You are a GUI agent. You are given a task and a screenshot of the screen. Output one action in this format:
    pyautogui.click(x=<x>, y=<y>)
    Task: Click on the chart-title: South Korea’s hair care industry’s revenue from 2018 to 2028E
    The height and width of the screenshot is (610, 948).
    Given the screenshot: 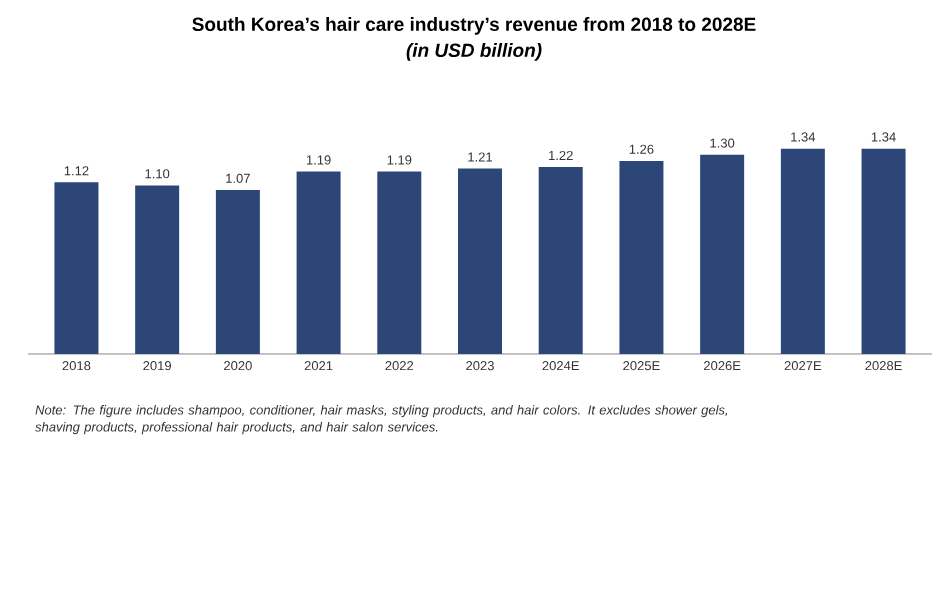 What is the action you would take?
    pyautogui.click(x=474, y=26)
    